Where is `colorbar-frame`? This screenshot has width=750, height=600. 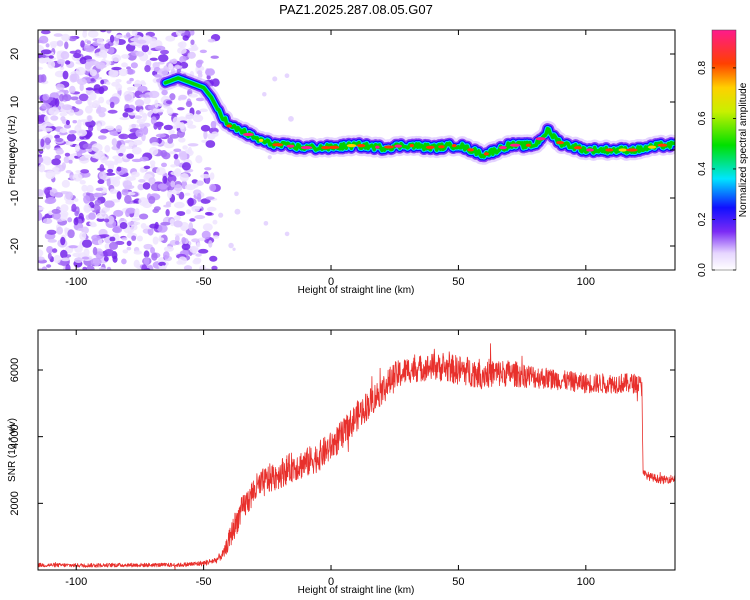
colorbar-frame is located at coordinates (724, 150).